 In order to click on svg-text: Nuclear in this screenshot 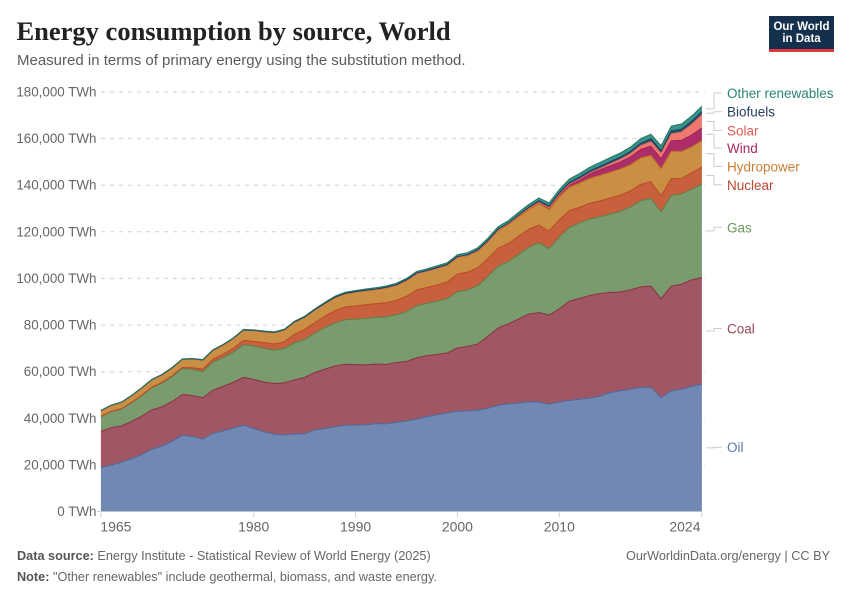, I will do `click(750, 185)`.